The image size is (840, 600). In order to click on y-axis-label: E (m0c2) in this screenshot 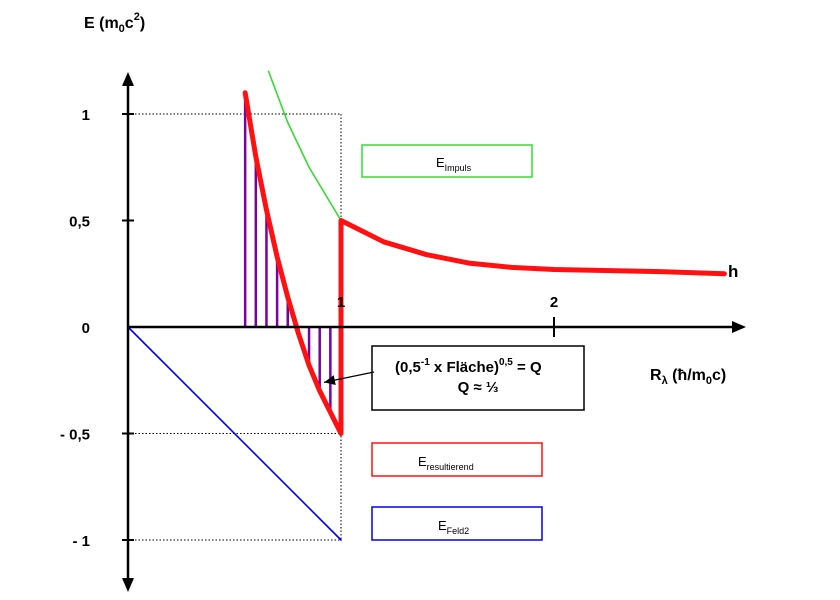, I will do `click(114, 23)`.